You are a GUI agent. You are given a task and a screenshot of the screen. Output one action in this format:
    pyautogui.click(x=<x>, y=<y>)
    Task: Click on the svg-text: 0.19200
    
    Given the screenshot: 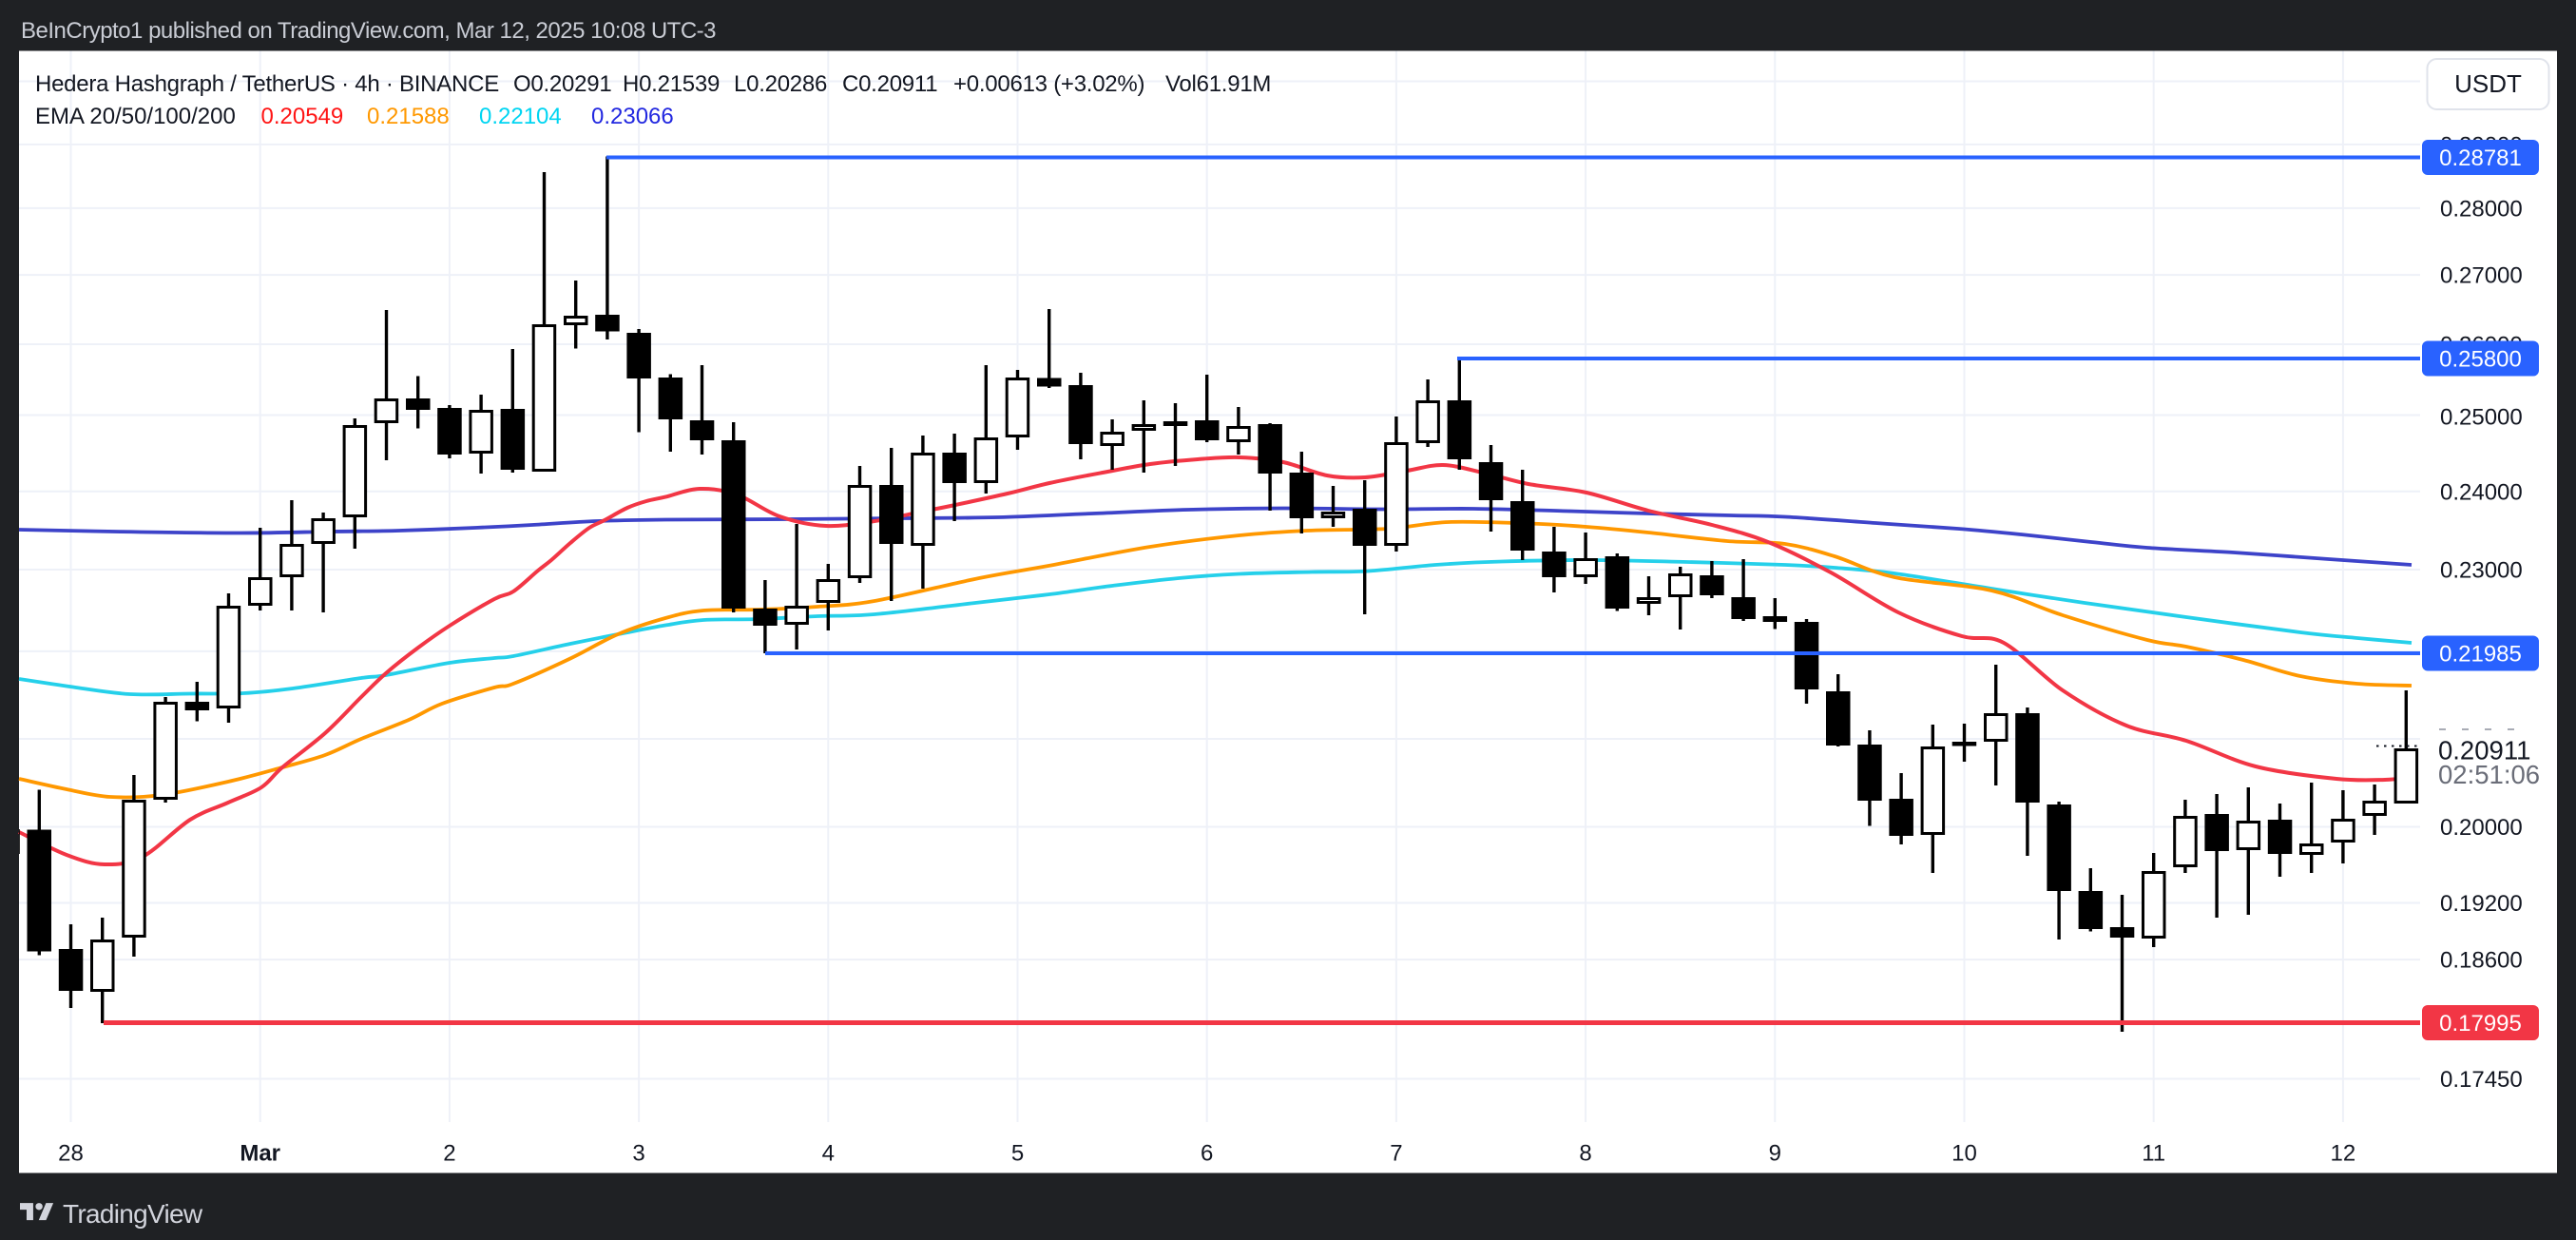 What is the action you would take?
    pyautogui.click(x=2481, y=904)
    